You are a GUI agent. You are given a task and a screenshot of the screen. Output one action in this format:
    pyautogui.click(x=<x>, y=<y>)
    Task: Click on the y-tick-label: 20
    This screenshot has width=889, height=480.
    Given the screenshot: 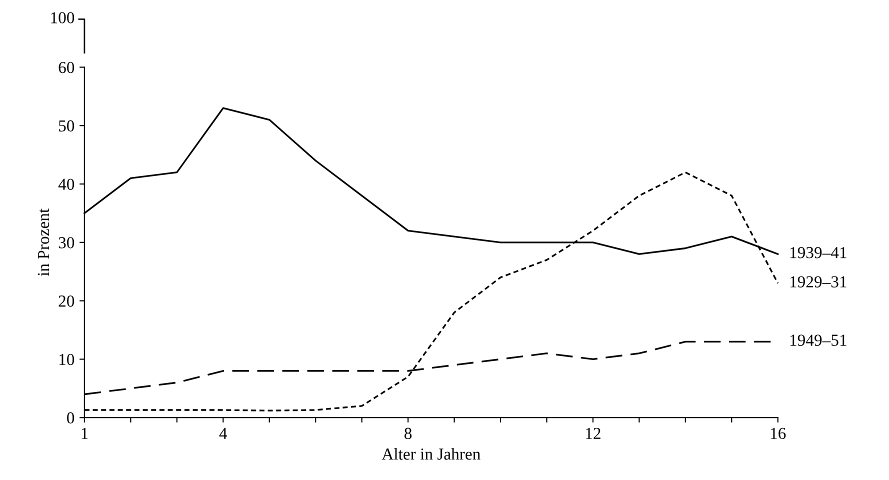 What is the action you would take?
    pyautogui.click(x=66, y=301)
    